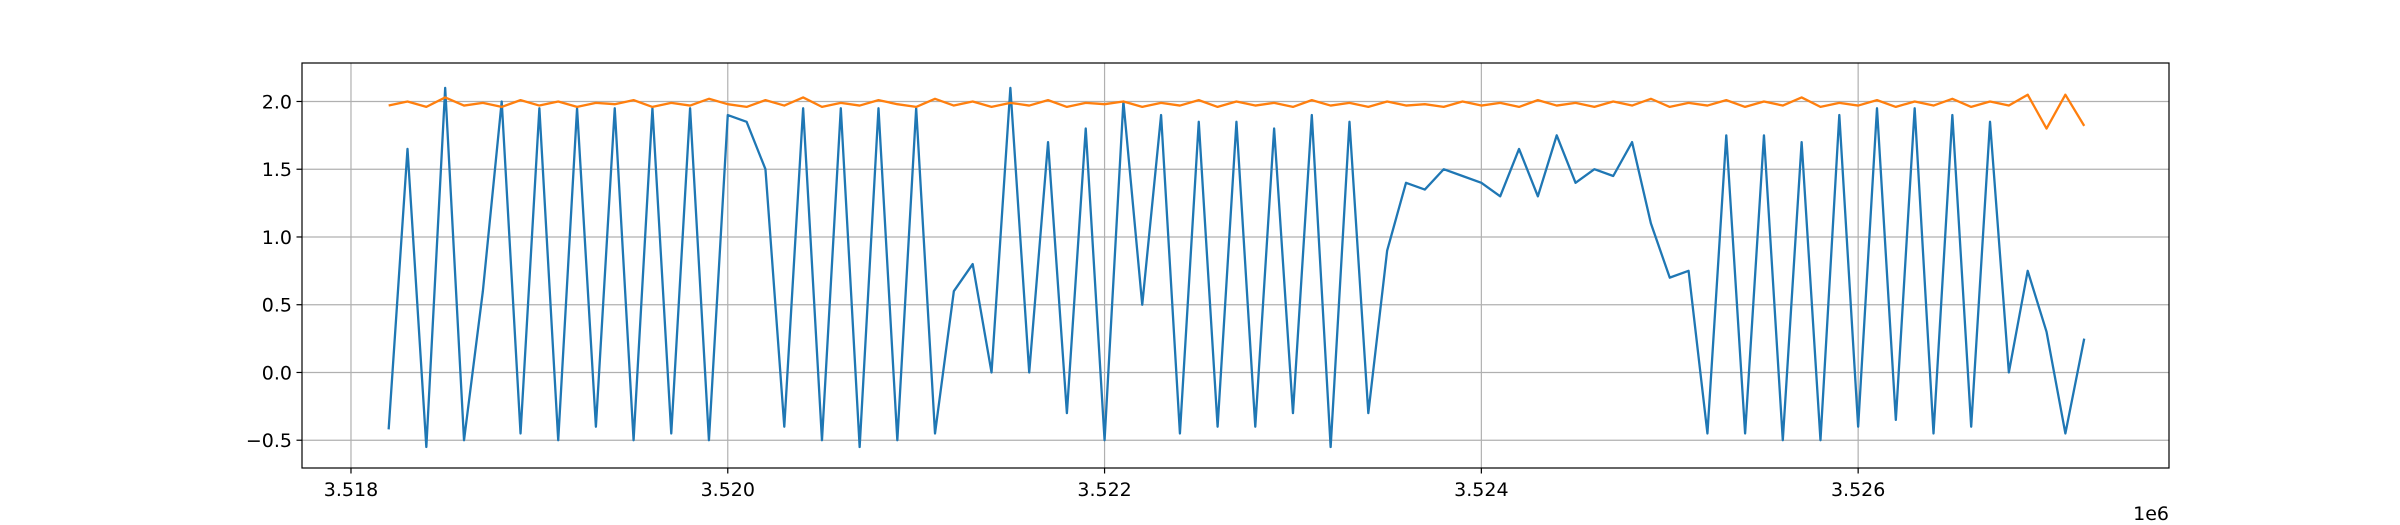  What do you see at coordinates (1481, 490) in the screenshot?
I see `x-tick-label: 3.524` at bounding box center [1481, 490].